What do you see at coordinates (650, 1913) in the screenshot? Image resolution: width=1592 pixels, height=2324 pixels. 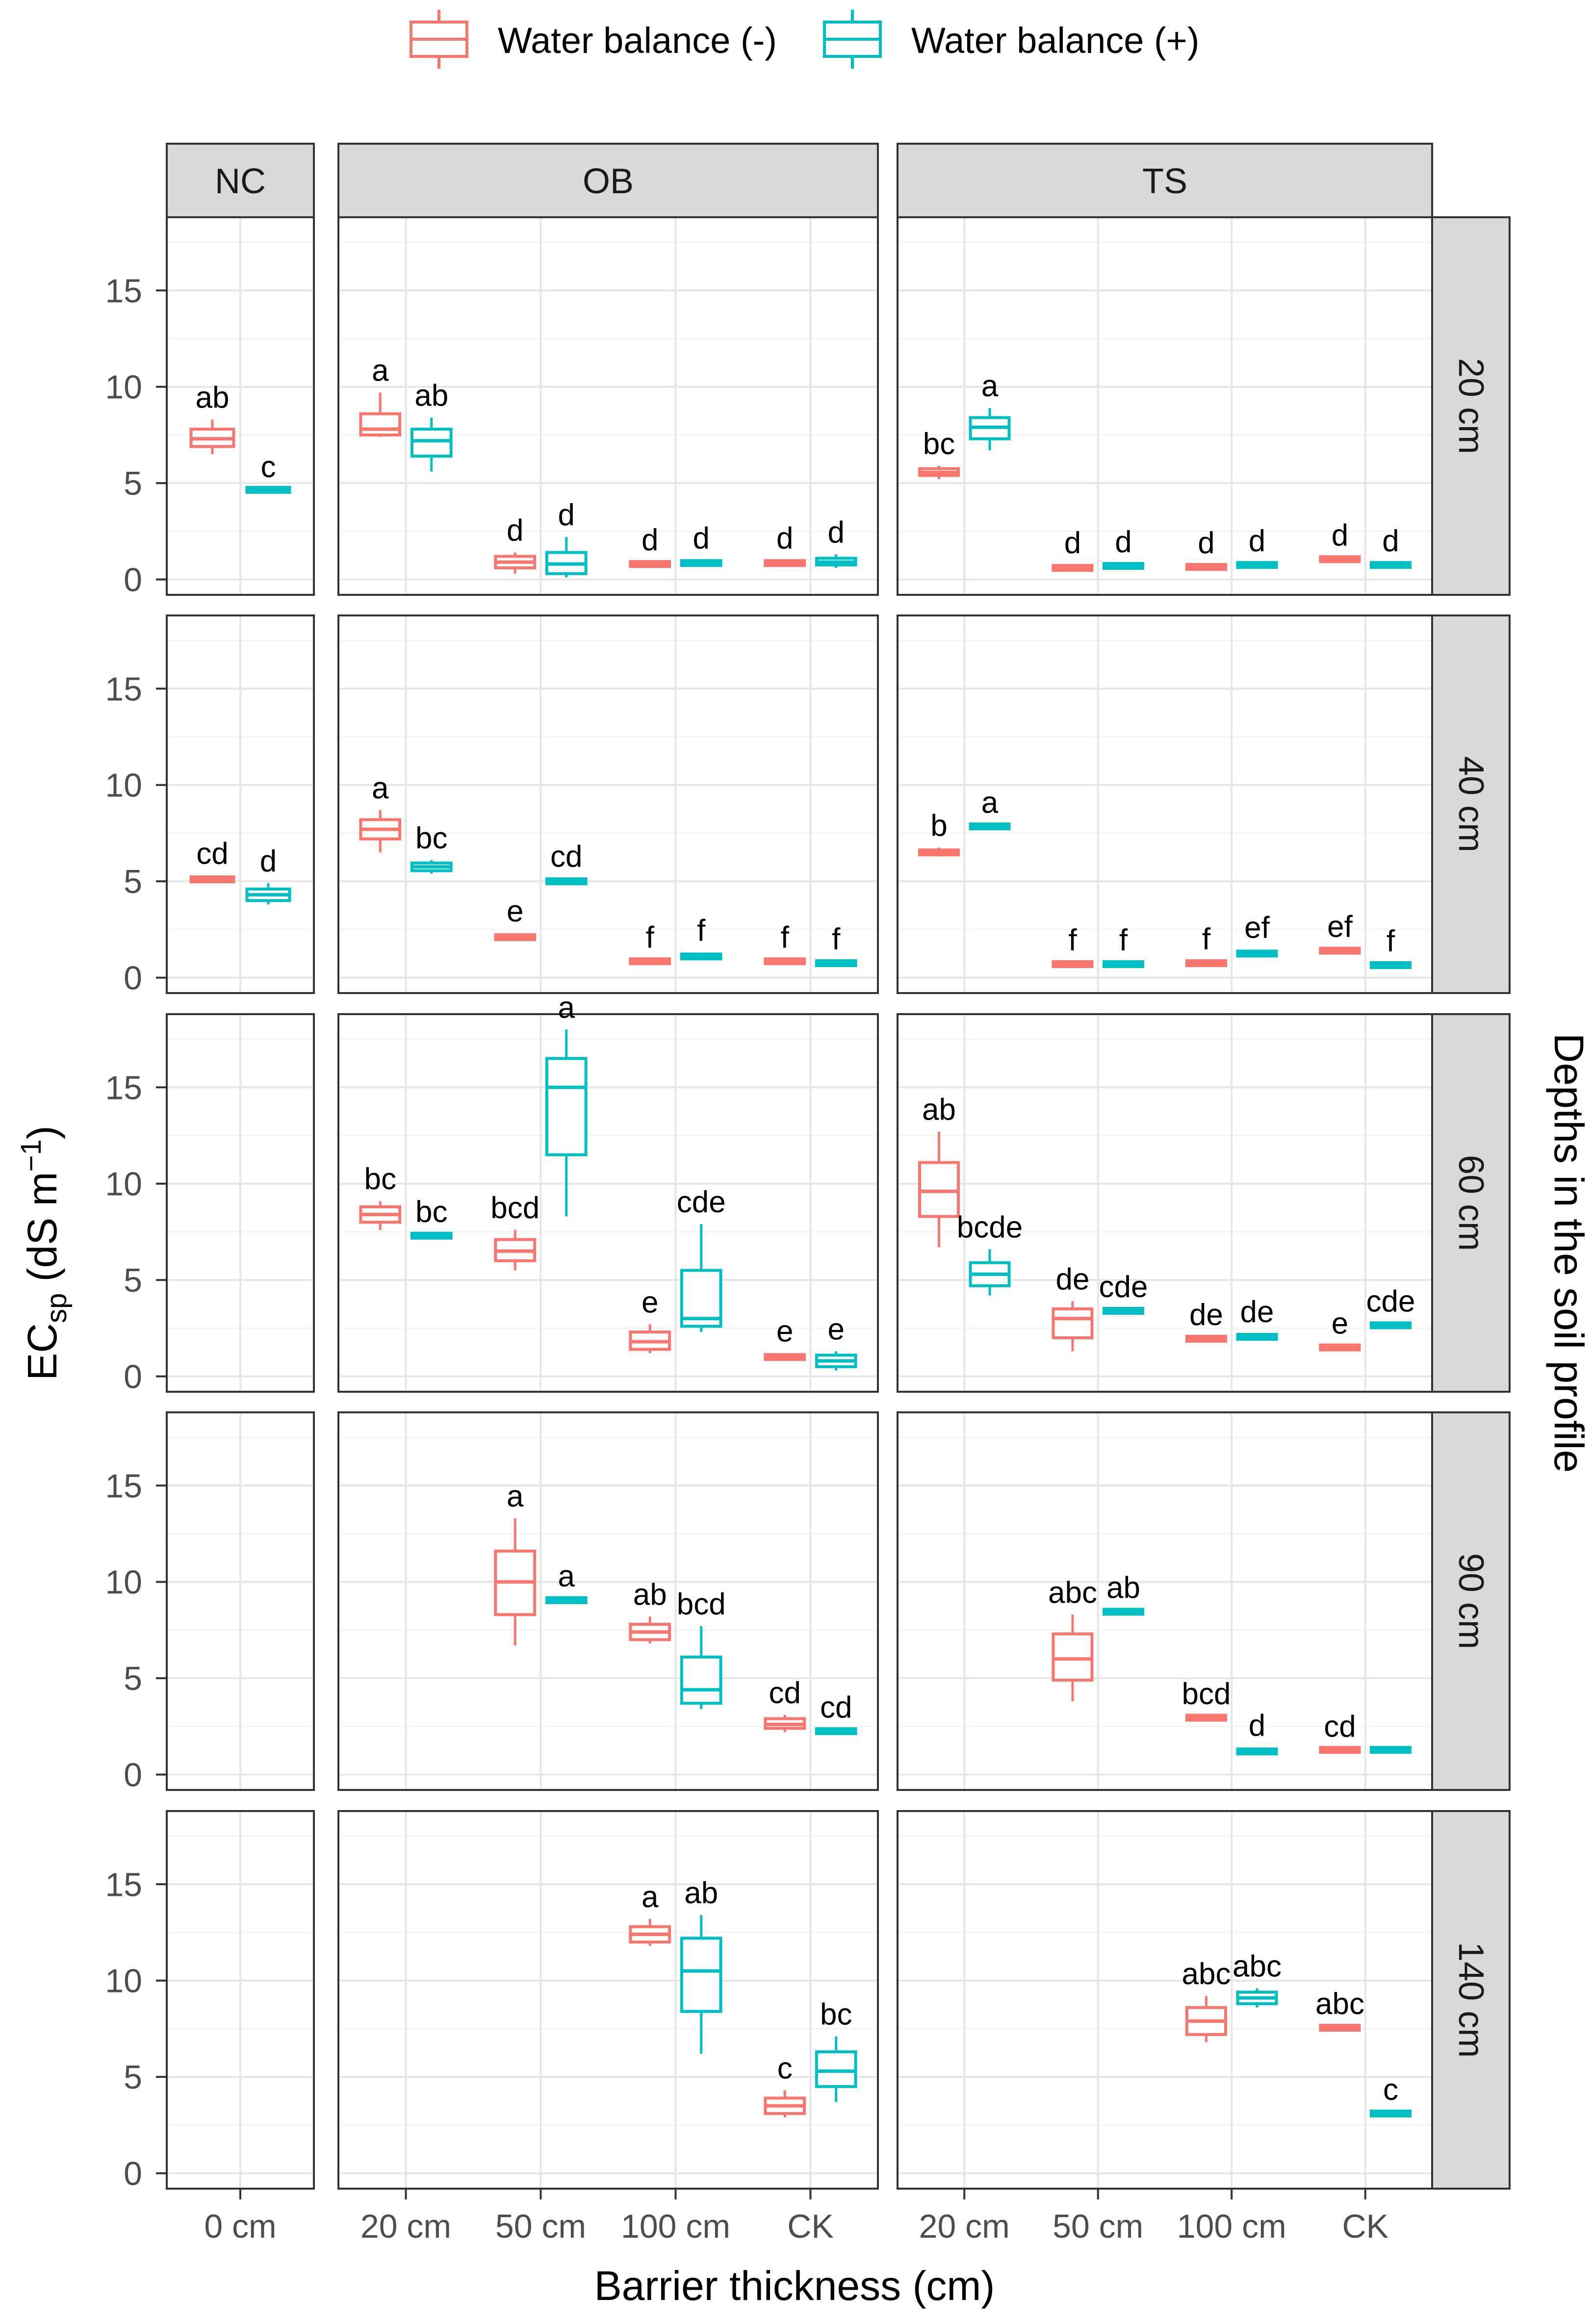 I see `boxplot-r4-c1-2-g0: a` at bounding box center [650, 1913].